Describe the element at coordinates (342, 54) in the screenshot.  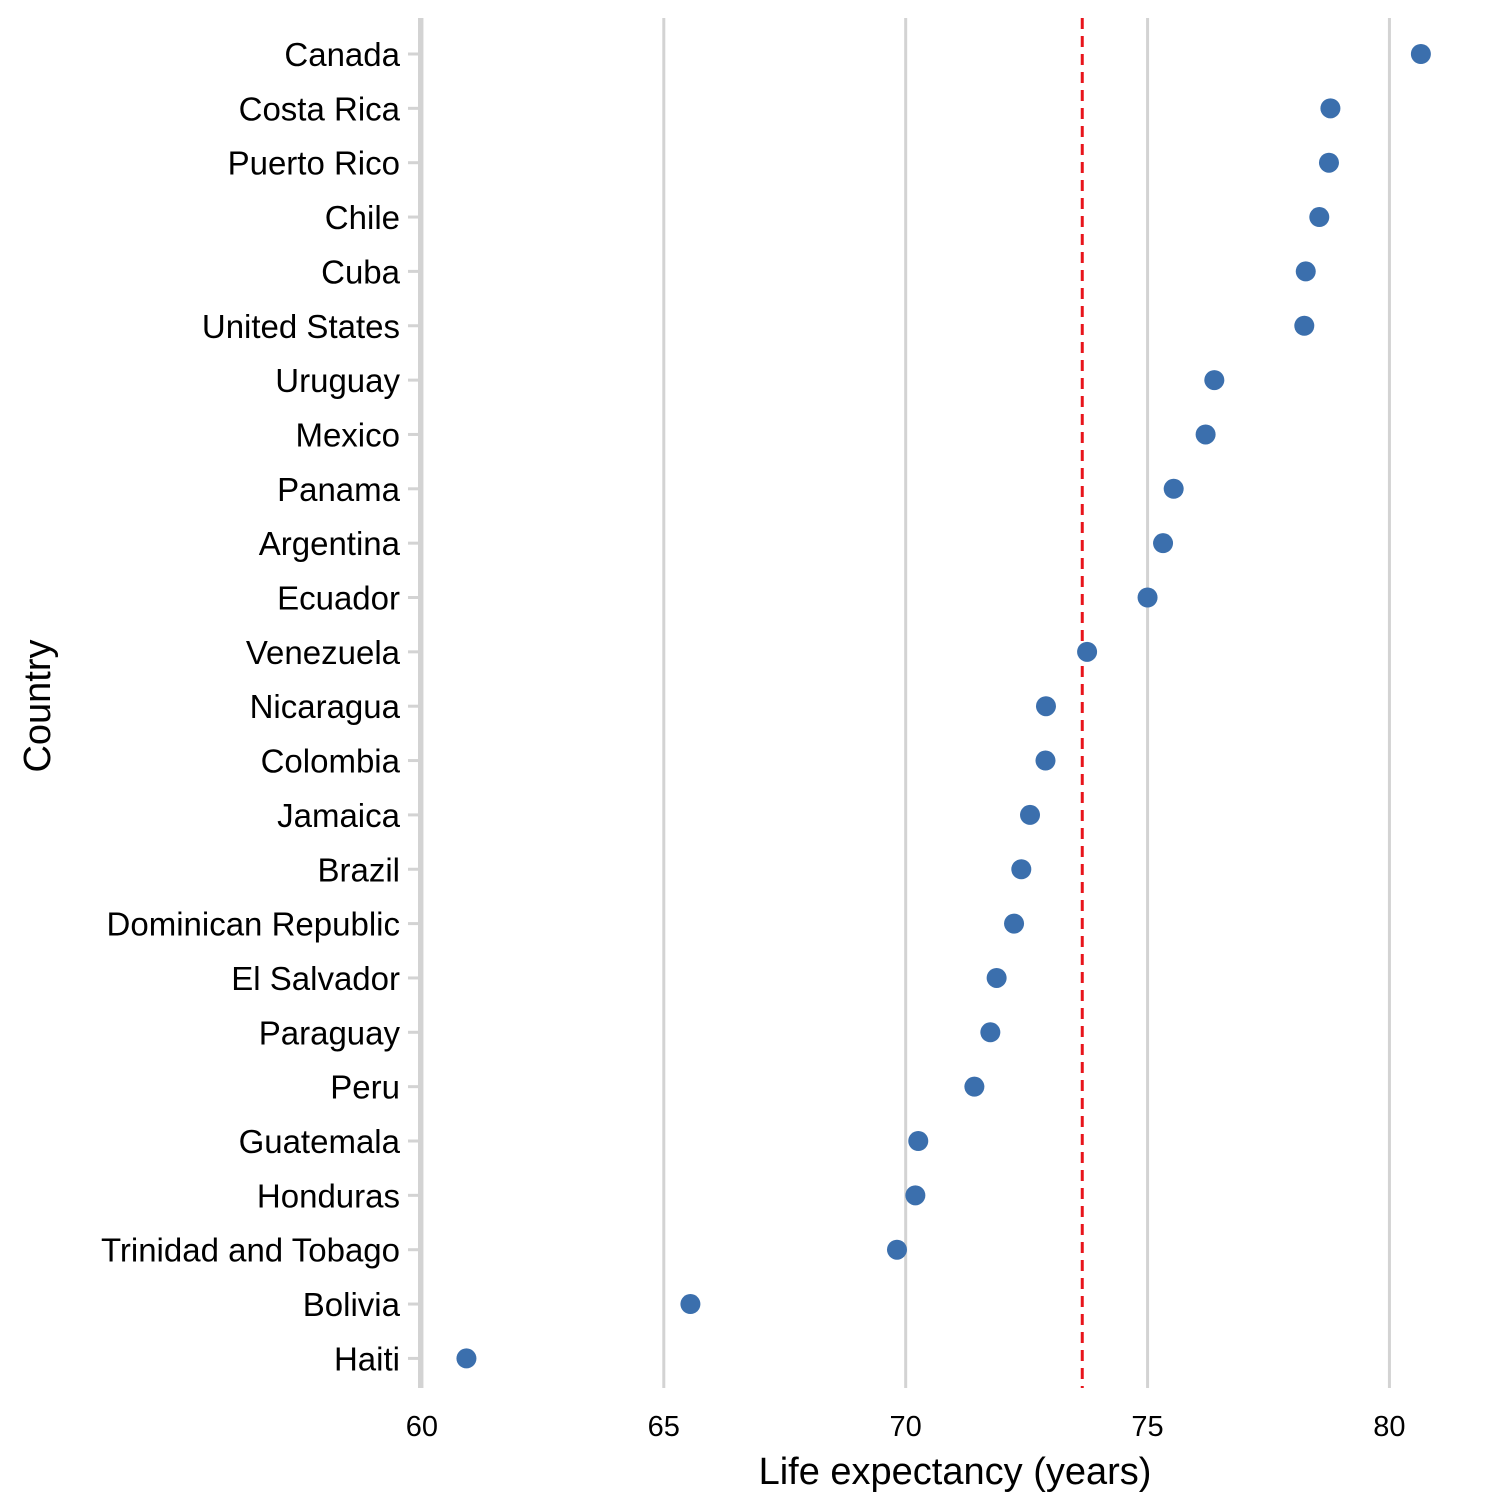
I see `y-tick-label: Canada` at that location.